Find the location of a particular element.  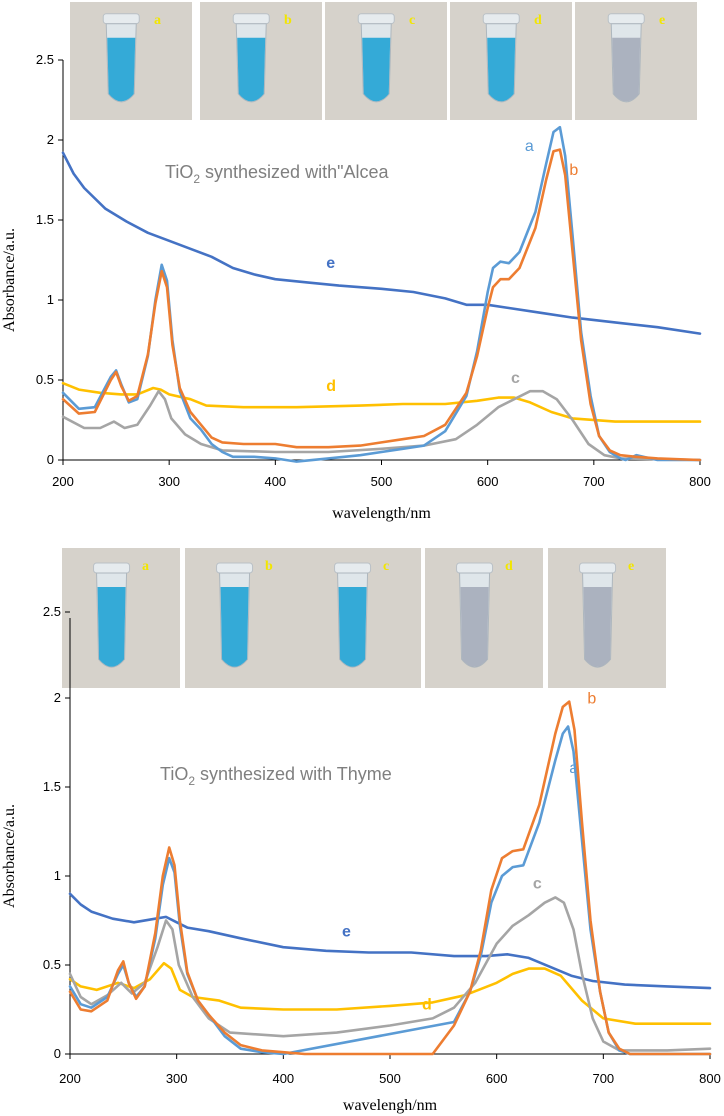

chart-title: TiO2 synthesized with"Alcea is located at coordinates (277, 174).